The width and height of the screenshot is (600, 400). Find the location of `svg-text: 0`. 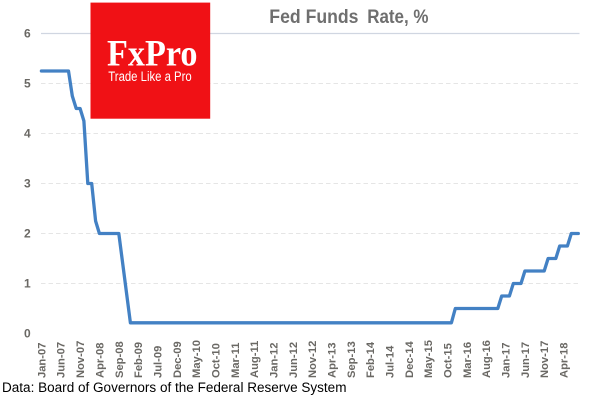

svg-text: 0 is located at coordinates (27, 334).